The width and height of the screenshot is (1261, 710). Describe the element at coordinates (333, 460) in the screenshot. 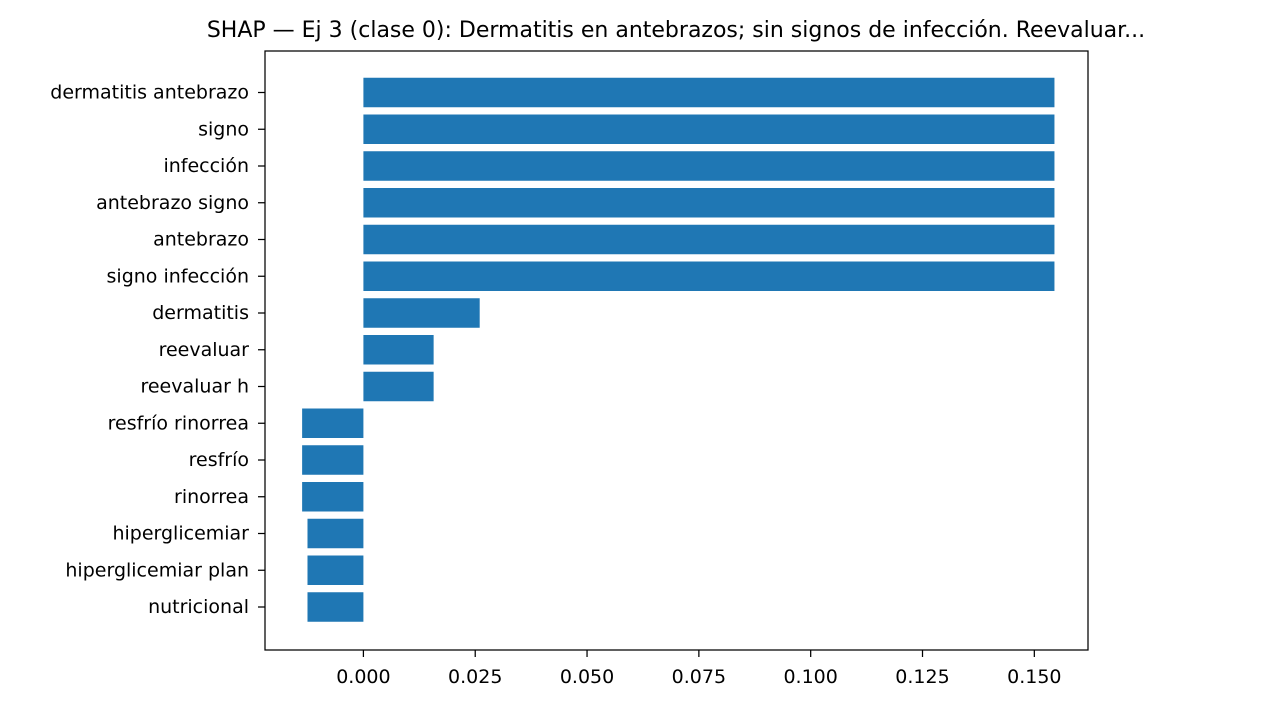

I see `bar-resfrio` at that location.